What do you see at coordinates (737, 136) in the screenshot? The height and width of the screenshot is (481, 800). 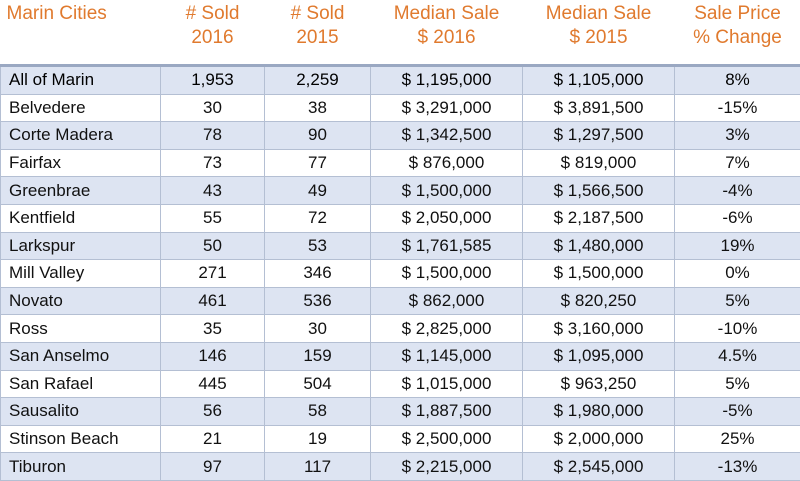 I see `change-cell: 3%` at bounding box center [737, 136].